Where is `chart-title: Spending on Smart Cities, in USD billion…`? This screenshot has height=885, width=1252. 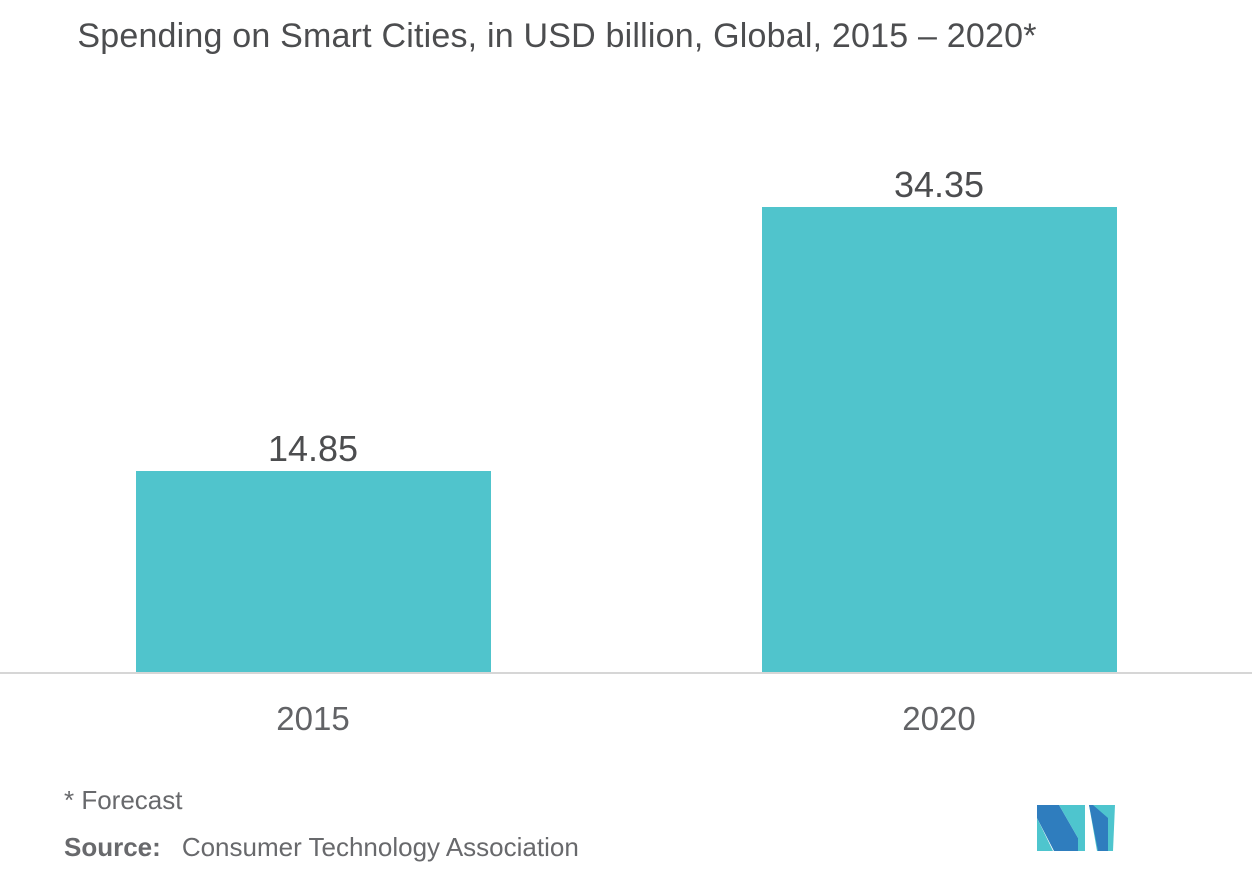
chart-title: Spending on Smart Cities, in USD billion… is located at coordinates (557, 36).